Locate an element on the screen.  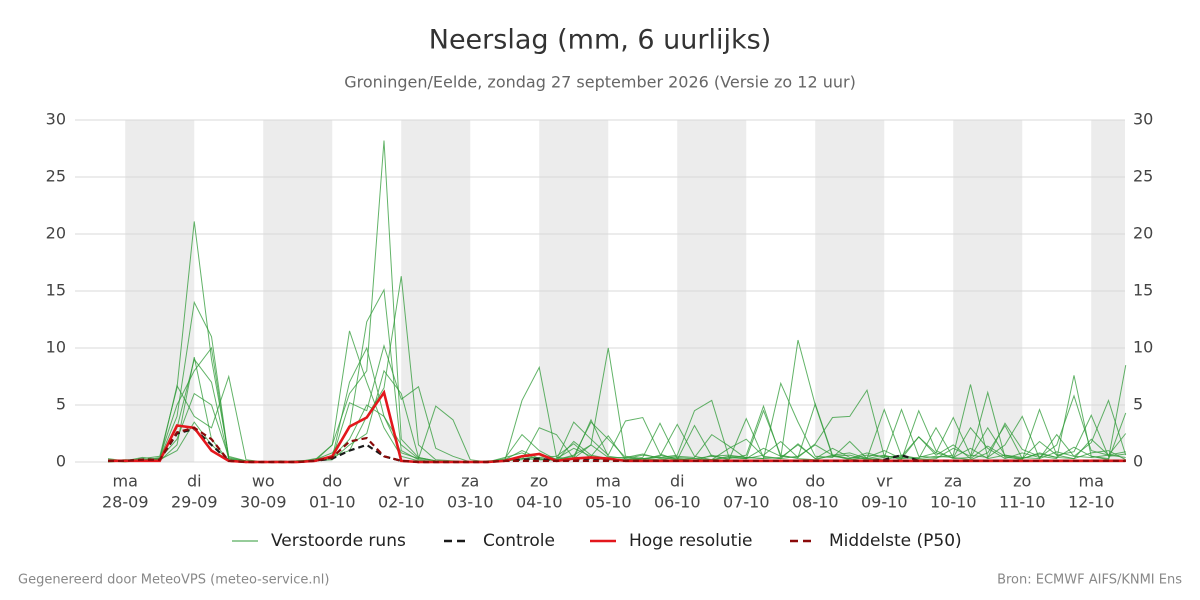
legend-label: Verstoorde runs is located at coordinates (338, 541).